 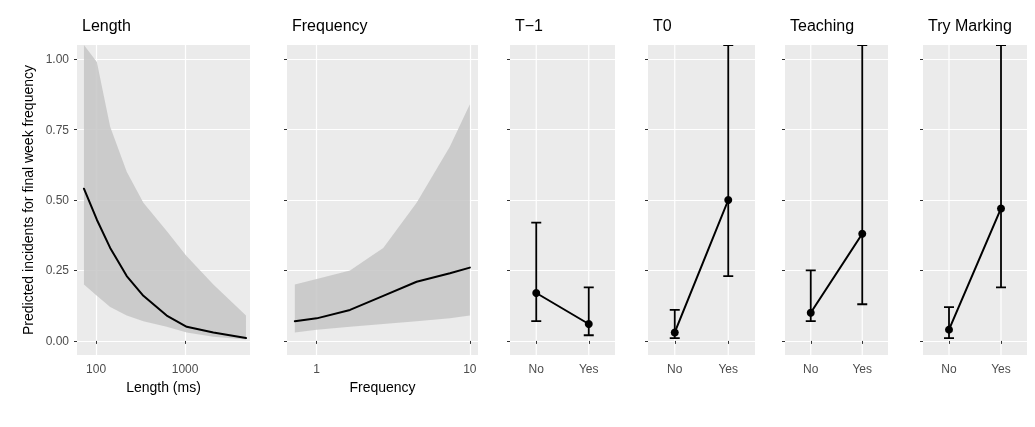 I want to click on x-tick-label: 100, so click(x=96, y=369).